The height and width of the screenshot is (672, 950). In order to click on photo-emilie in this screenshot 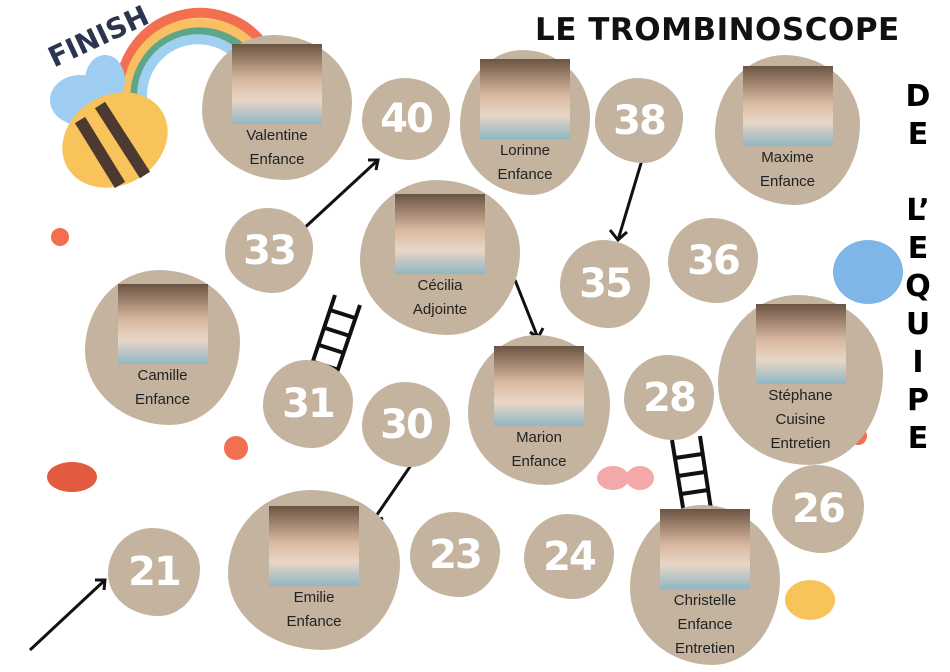, I will do `click(314, 546)`.